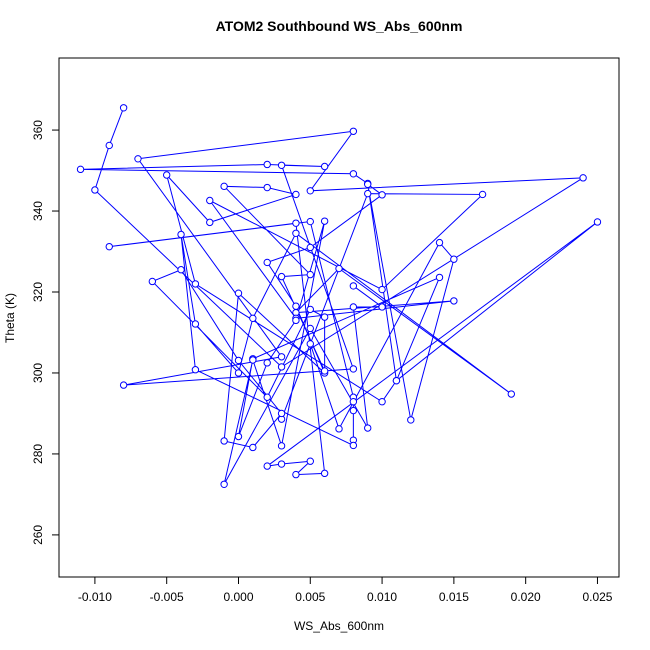 The width and height of the screenshot is (650, 650). I want to click on y-axis-label: Theta (K), so click(10, 318).